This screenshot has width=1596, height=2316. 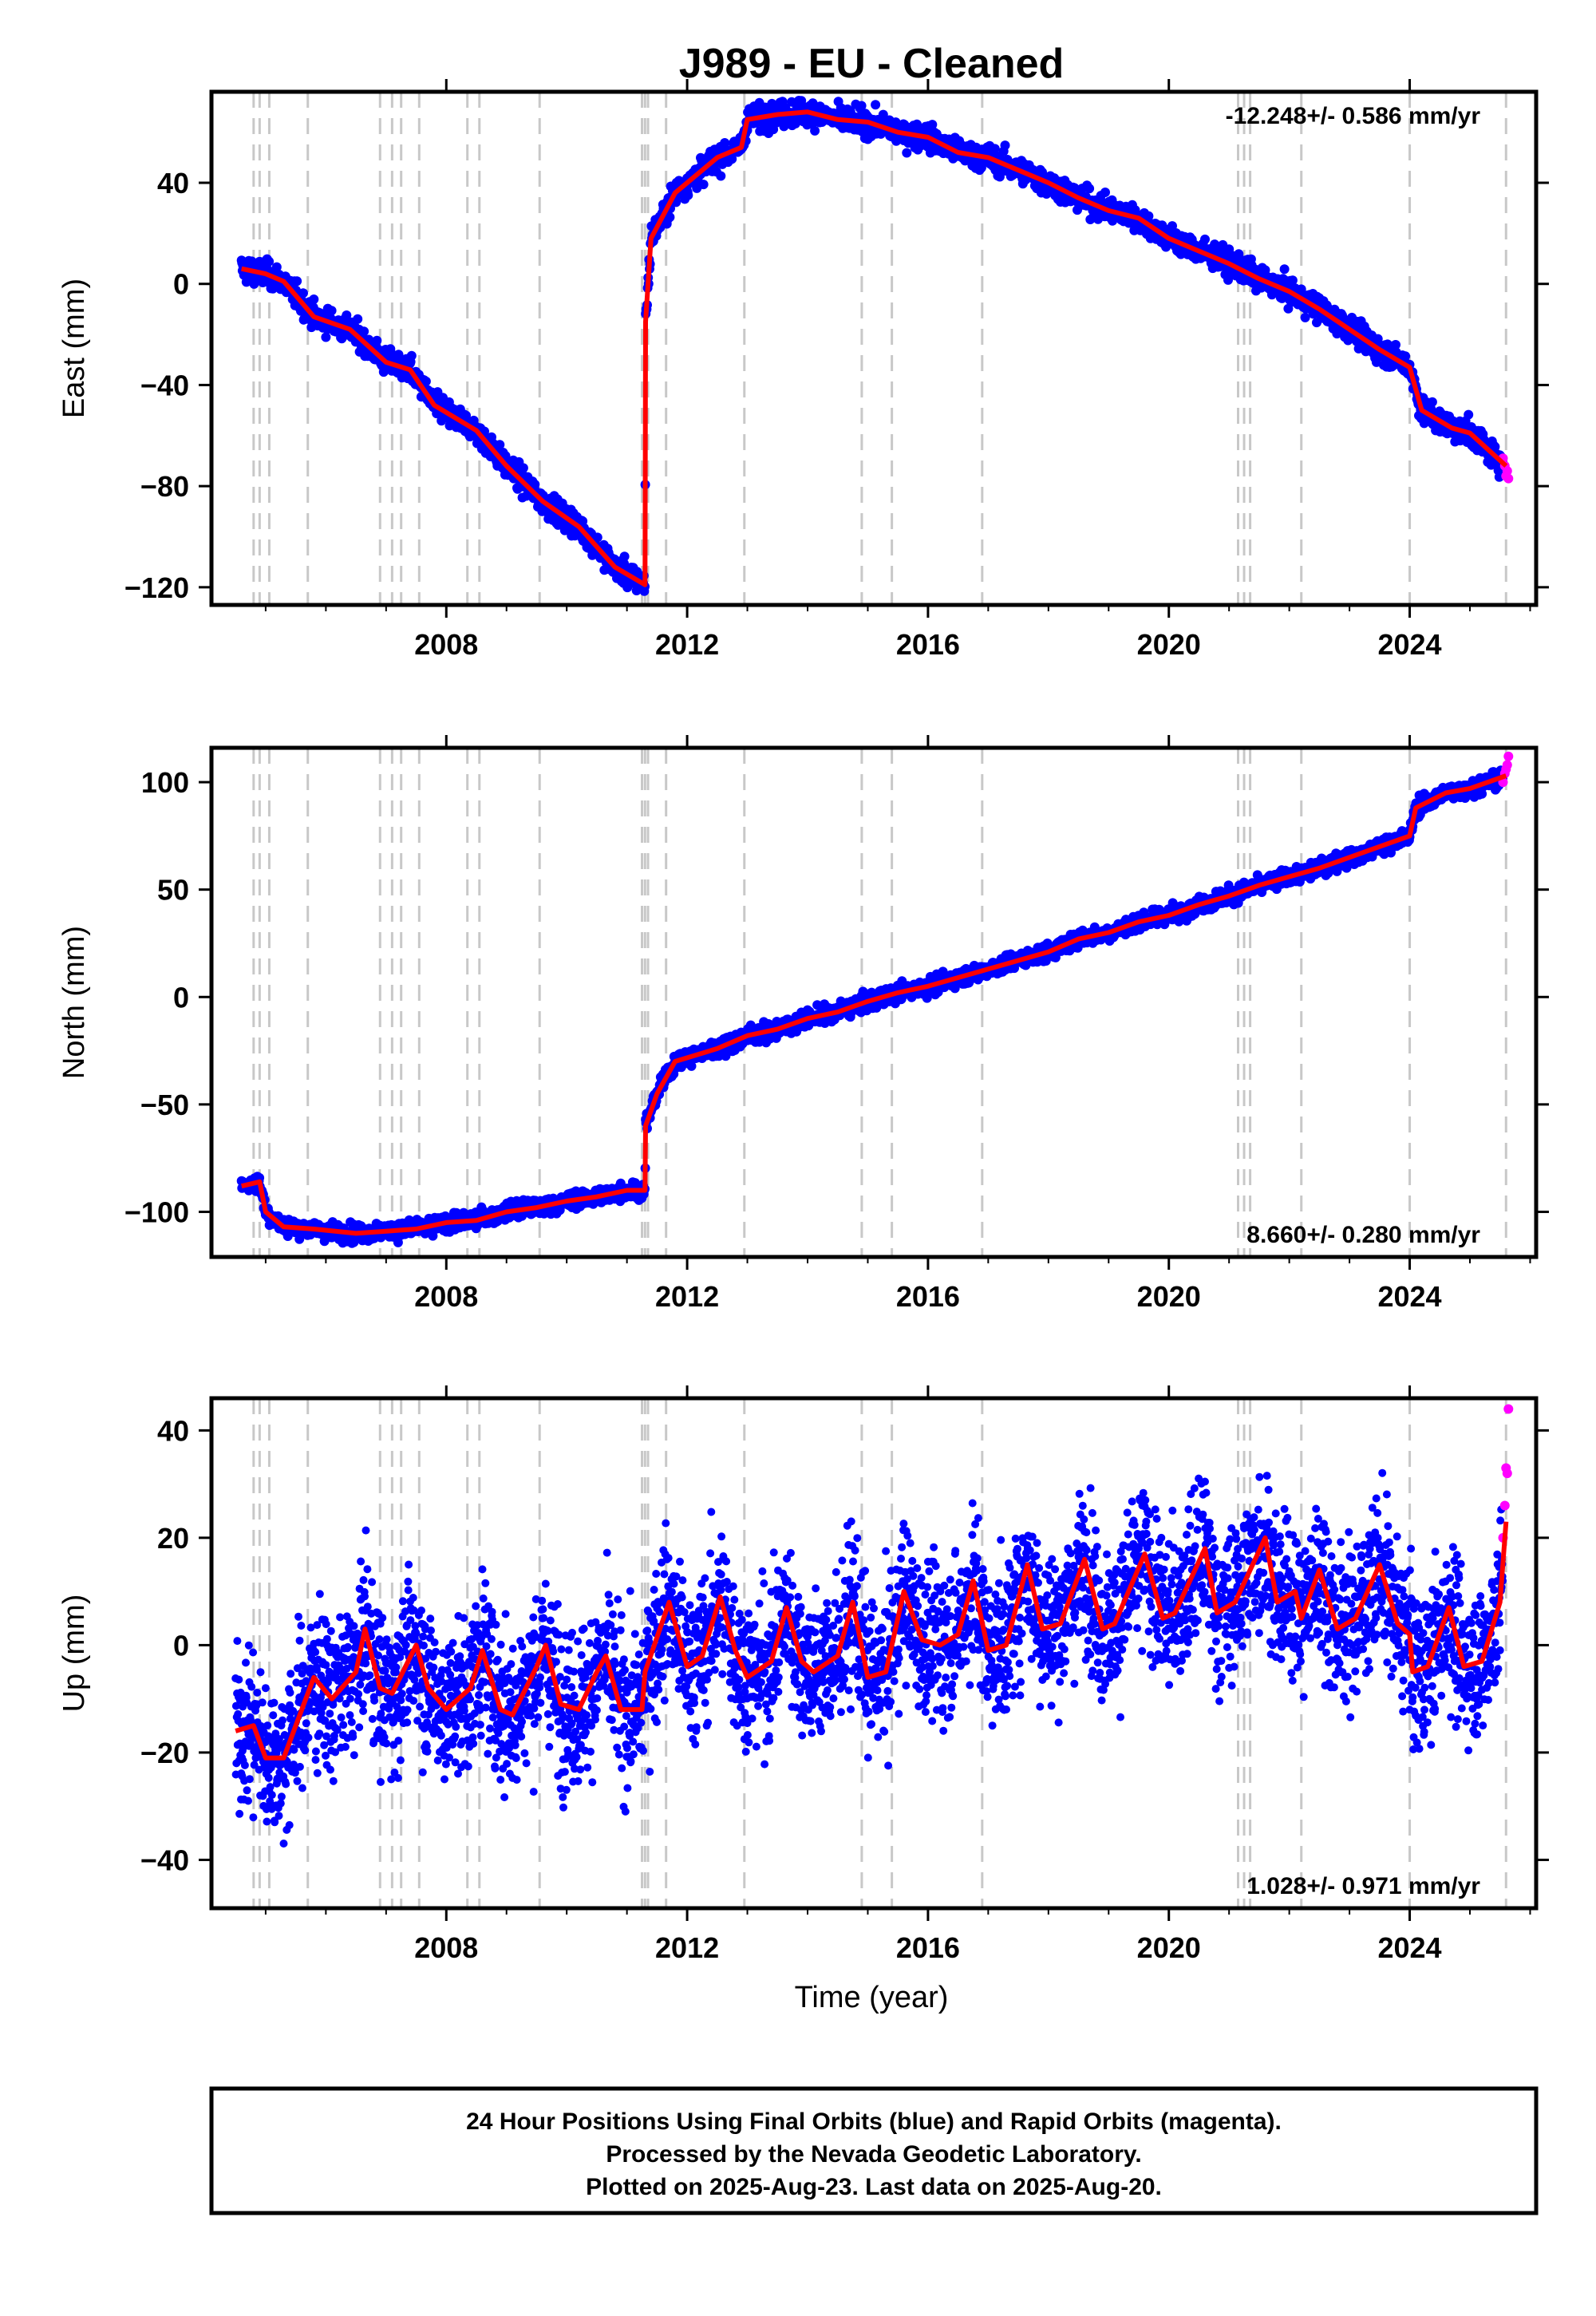 What do you see at coordinates (446, 644) in the screenshot?
I see `x-tick-label: 2008` at bounding box center [446, 644].